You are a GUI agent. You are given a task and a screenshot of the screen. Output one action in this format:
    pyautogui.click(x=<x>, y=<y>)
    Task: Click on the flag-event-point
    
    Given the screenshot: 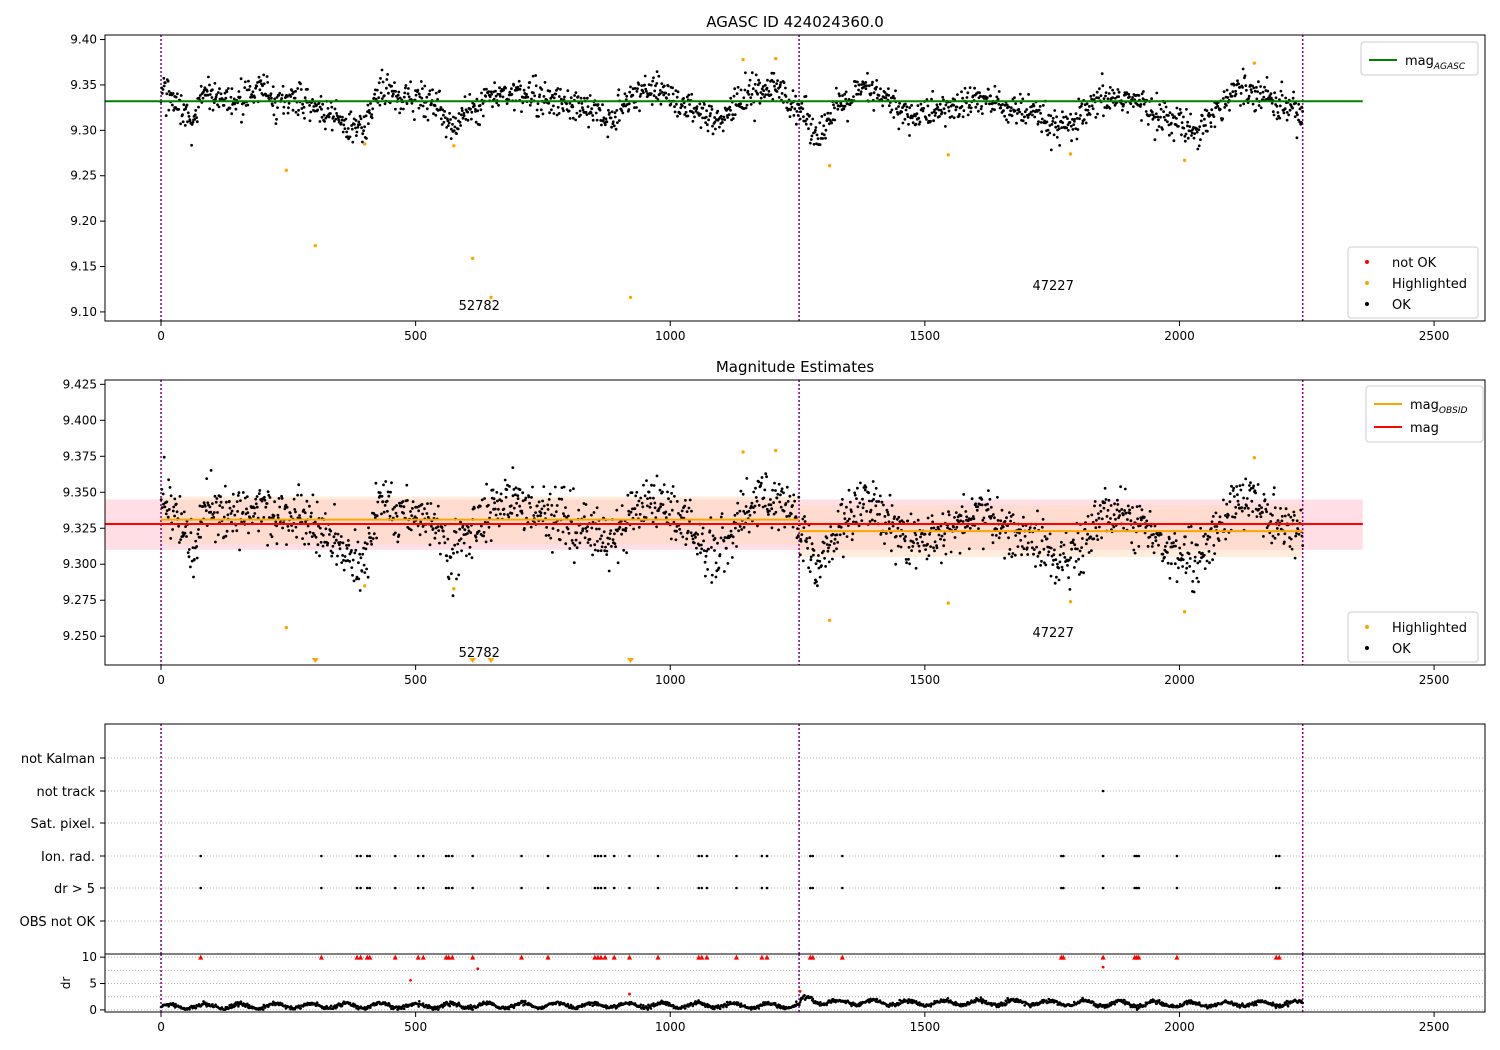 What is the action you would take?
    pyautogui.click(x=736, y=856)
    